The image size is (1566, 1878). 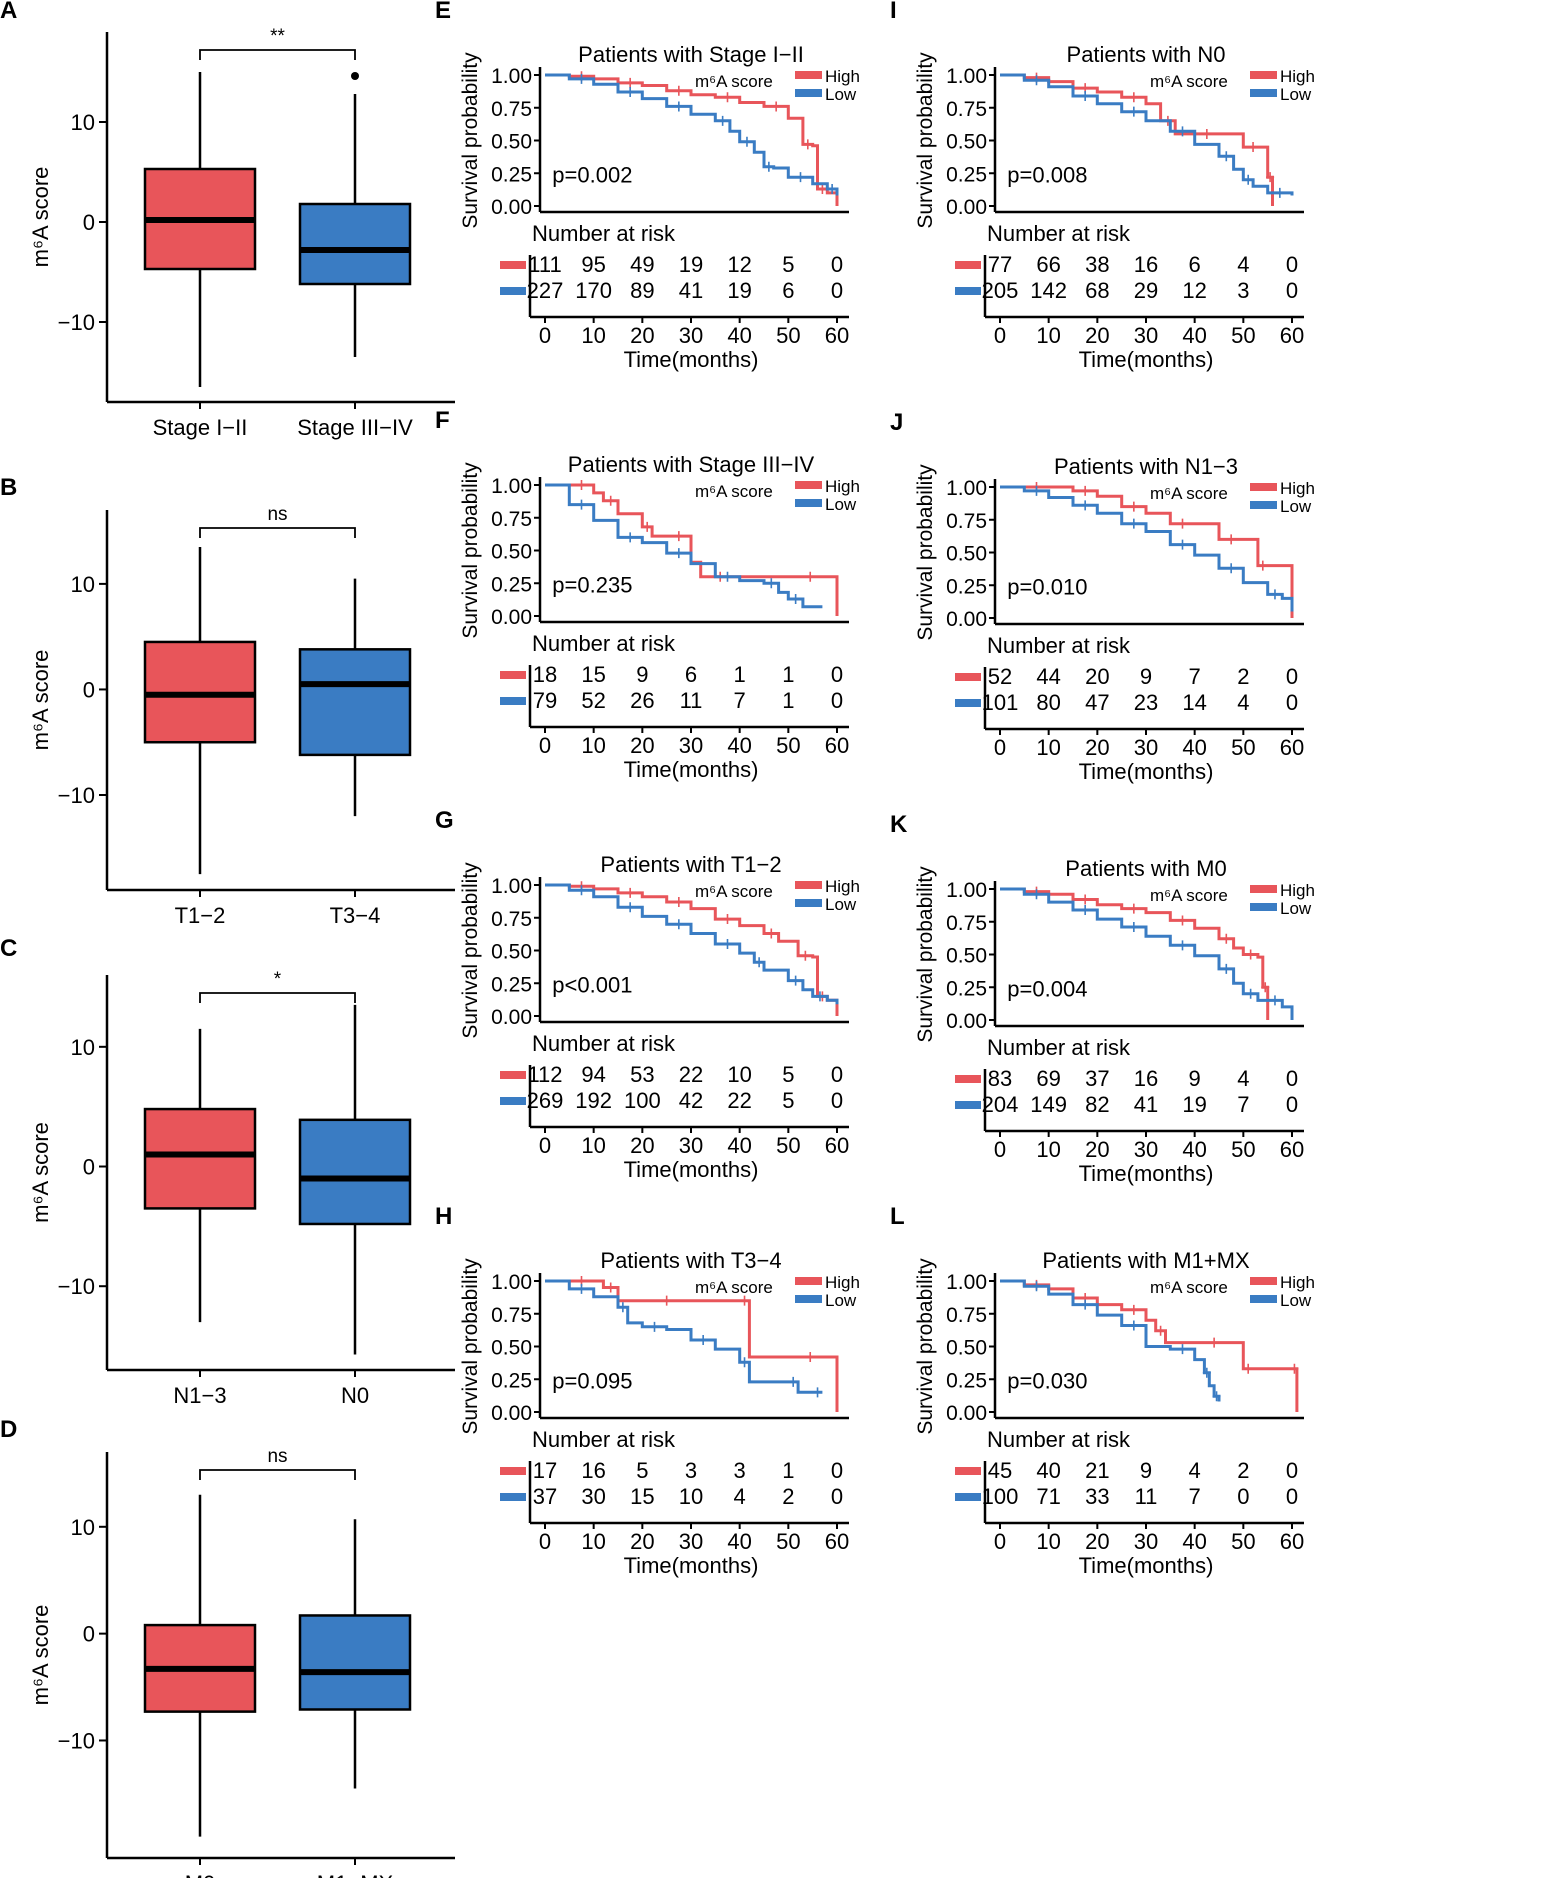 I want to click on risk-count-high: 1, so click(x=788, y=674).